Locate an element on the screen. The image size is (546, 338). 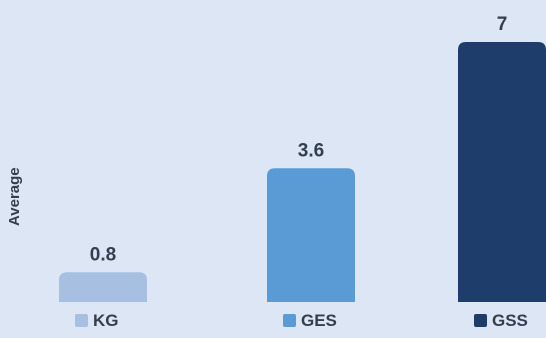
bar-kg is located at coordinates (103, 287).